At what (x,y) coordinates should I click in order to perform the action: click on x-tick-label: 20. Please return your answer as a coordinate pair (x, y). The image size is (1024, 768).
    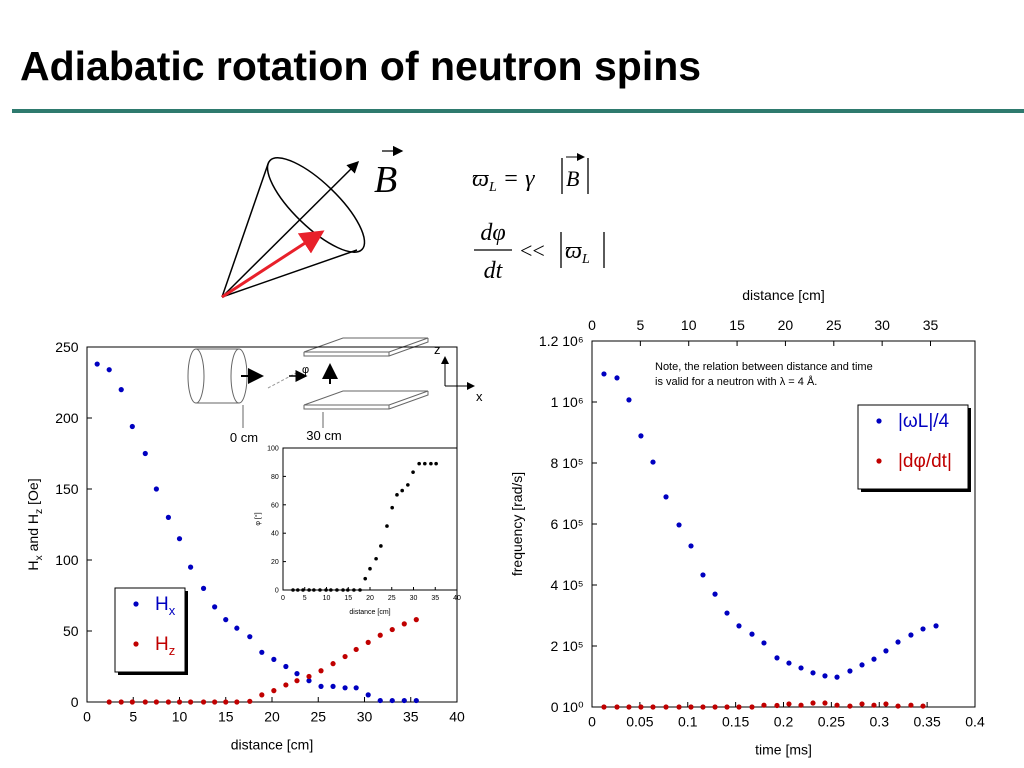
    Looking at the image, I should click on (272, 717).